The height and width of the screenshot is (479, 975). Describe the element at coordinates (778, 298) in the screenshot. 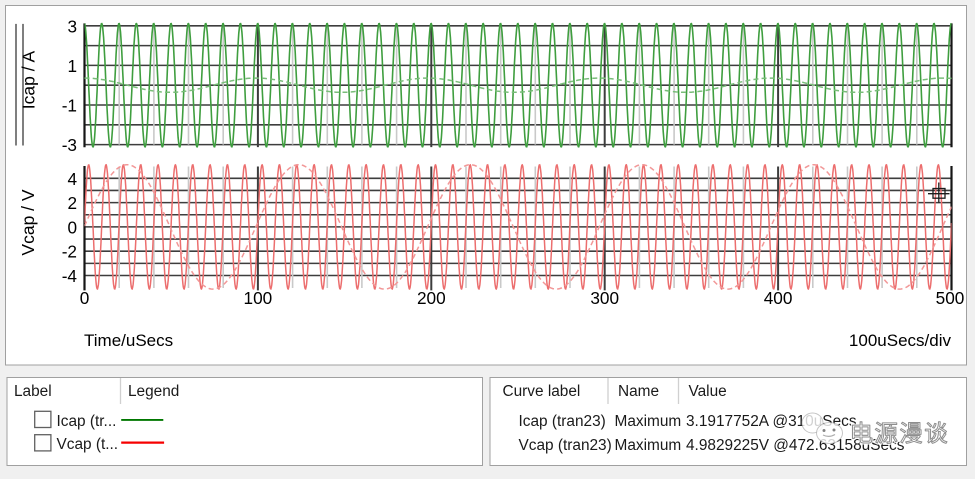

I see `svg-text: 400` at that location.